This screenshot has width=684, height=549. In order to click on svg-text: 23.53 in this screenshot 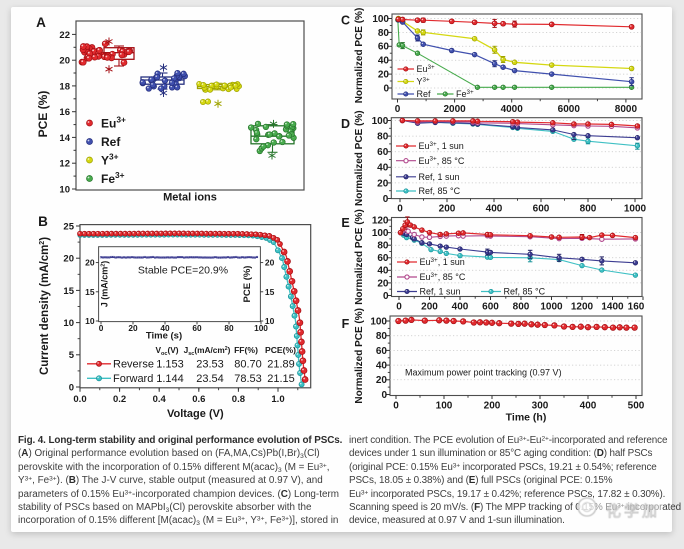, I will do `click(210, 365)`.